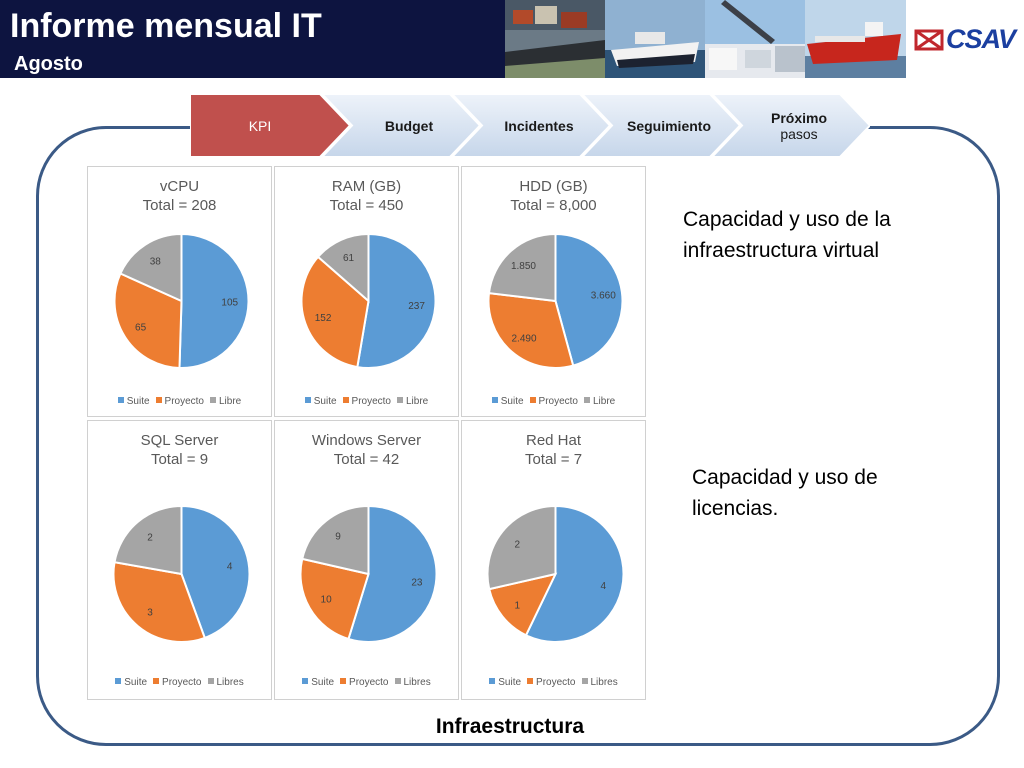 The width and height of the screenshot is (1024, 768). Describe the element at coordinates (366, 205) in the screenshot. I see `chart-total-text: Total = 450` at that location.